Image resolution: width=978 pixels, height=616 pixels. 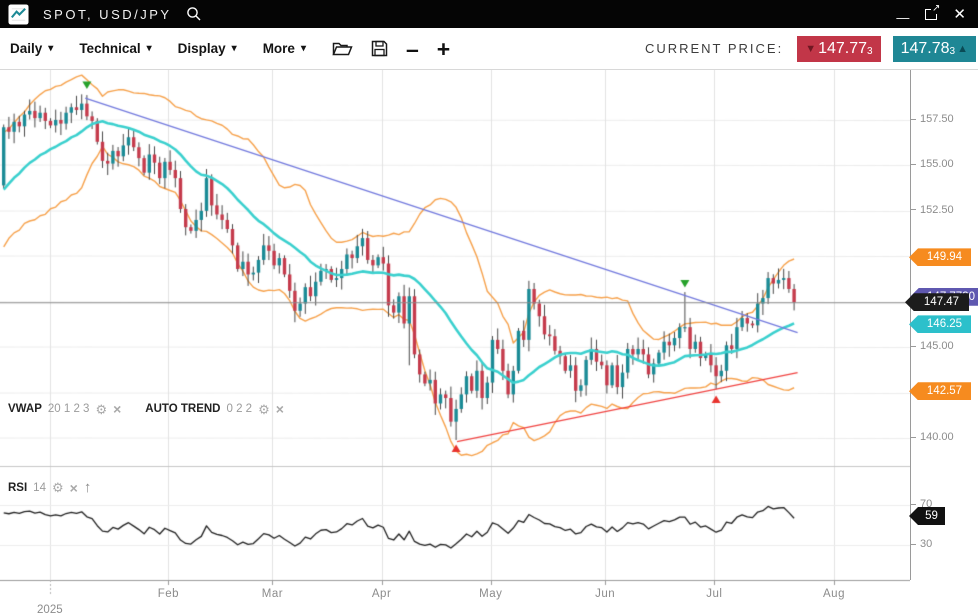 What do you see at coordinates (921, 544) in the screenshot?
I see `rsi-tick-label: 30` at bounding box center [921, 544].